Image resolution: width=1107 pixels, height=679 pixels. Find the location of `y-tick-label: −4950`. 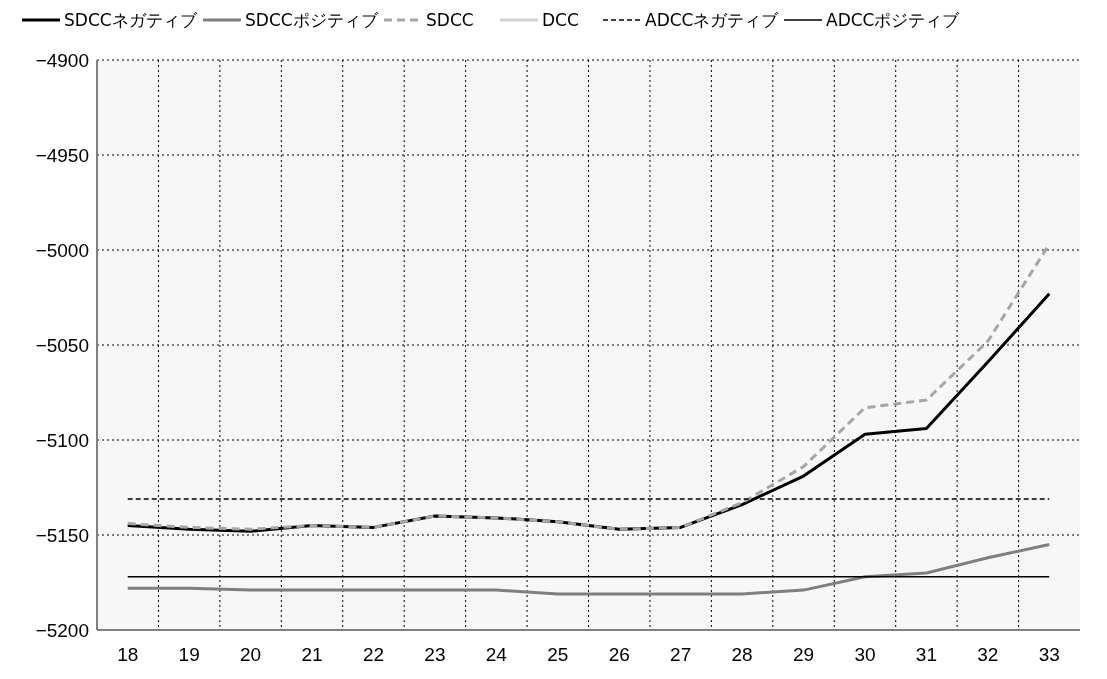

y-tick-label: −4950 is located at coordinates (62, 155).